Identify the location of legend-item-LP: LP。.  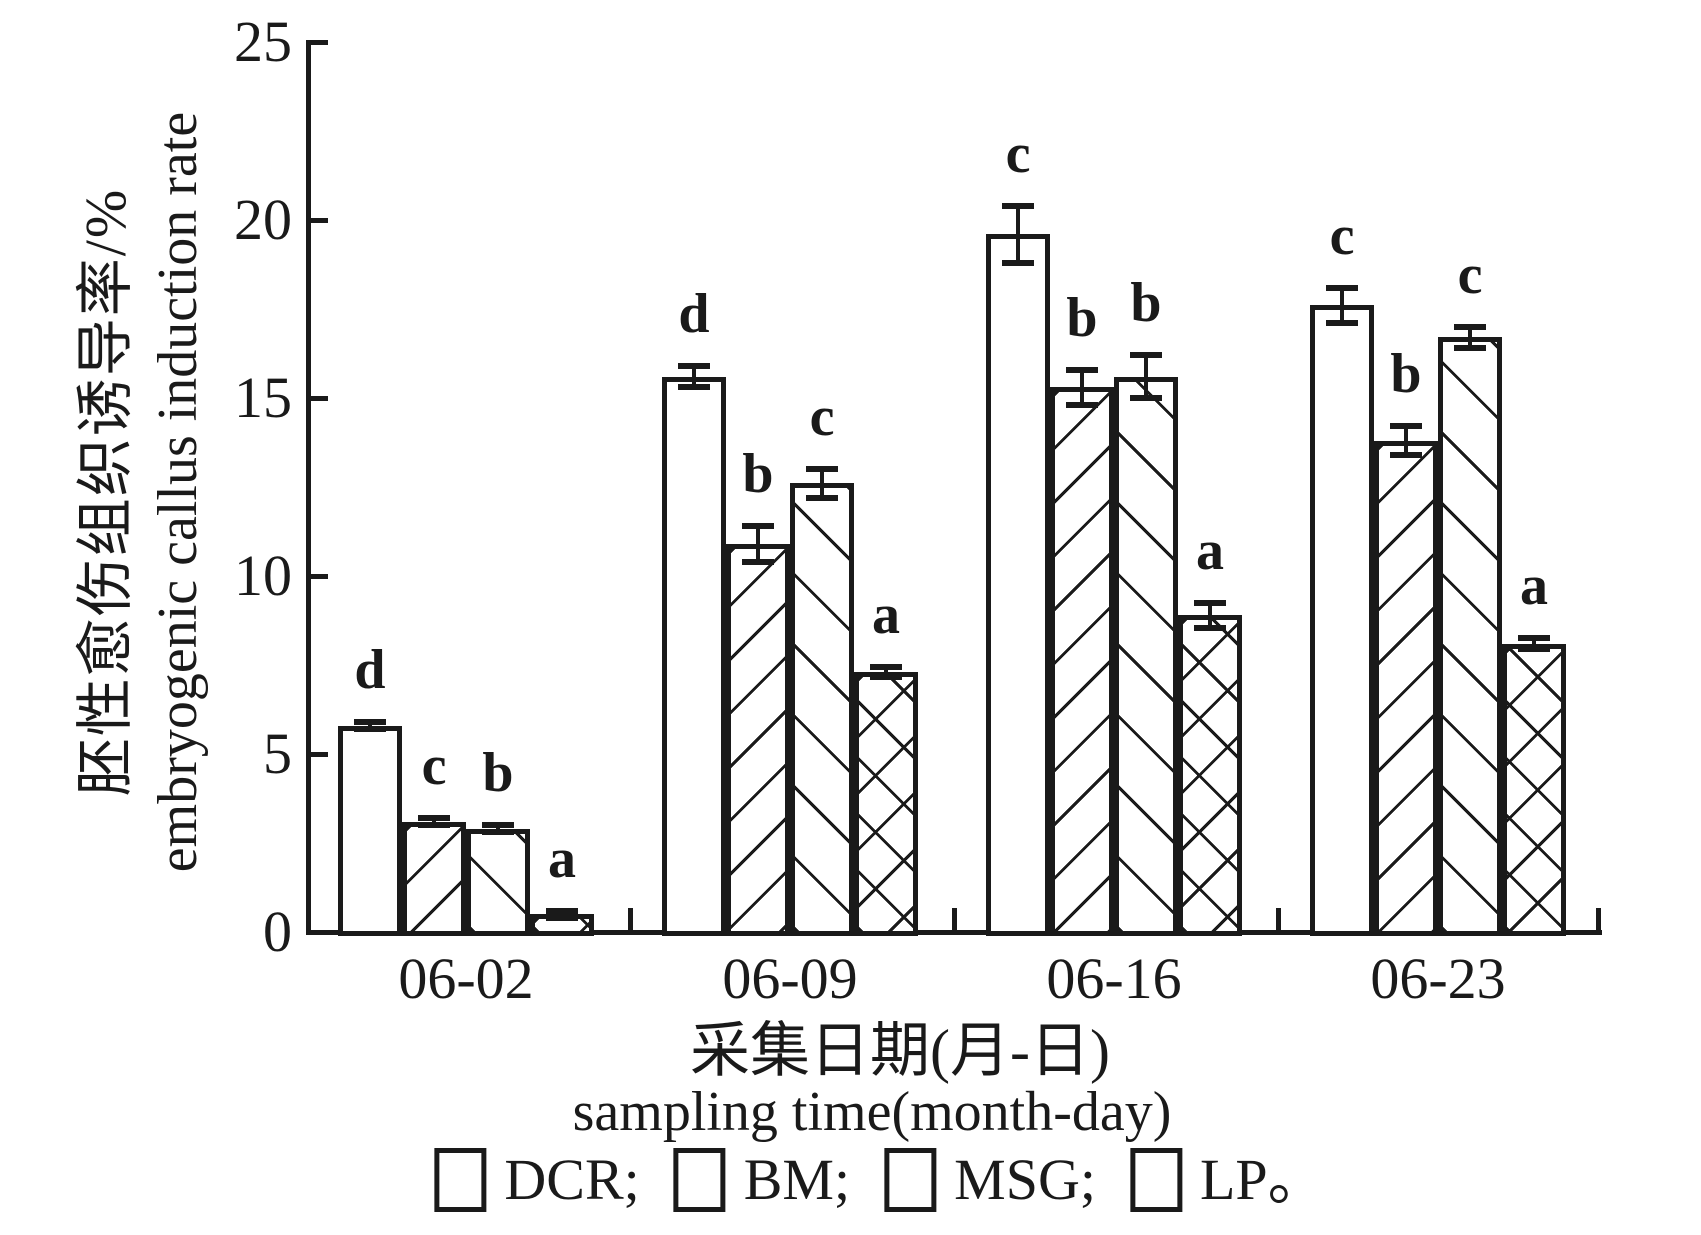
(1227, 1180).